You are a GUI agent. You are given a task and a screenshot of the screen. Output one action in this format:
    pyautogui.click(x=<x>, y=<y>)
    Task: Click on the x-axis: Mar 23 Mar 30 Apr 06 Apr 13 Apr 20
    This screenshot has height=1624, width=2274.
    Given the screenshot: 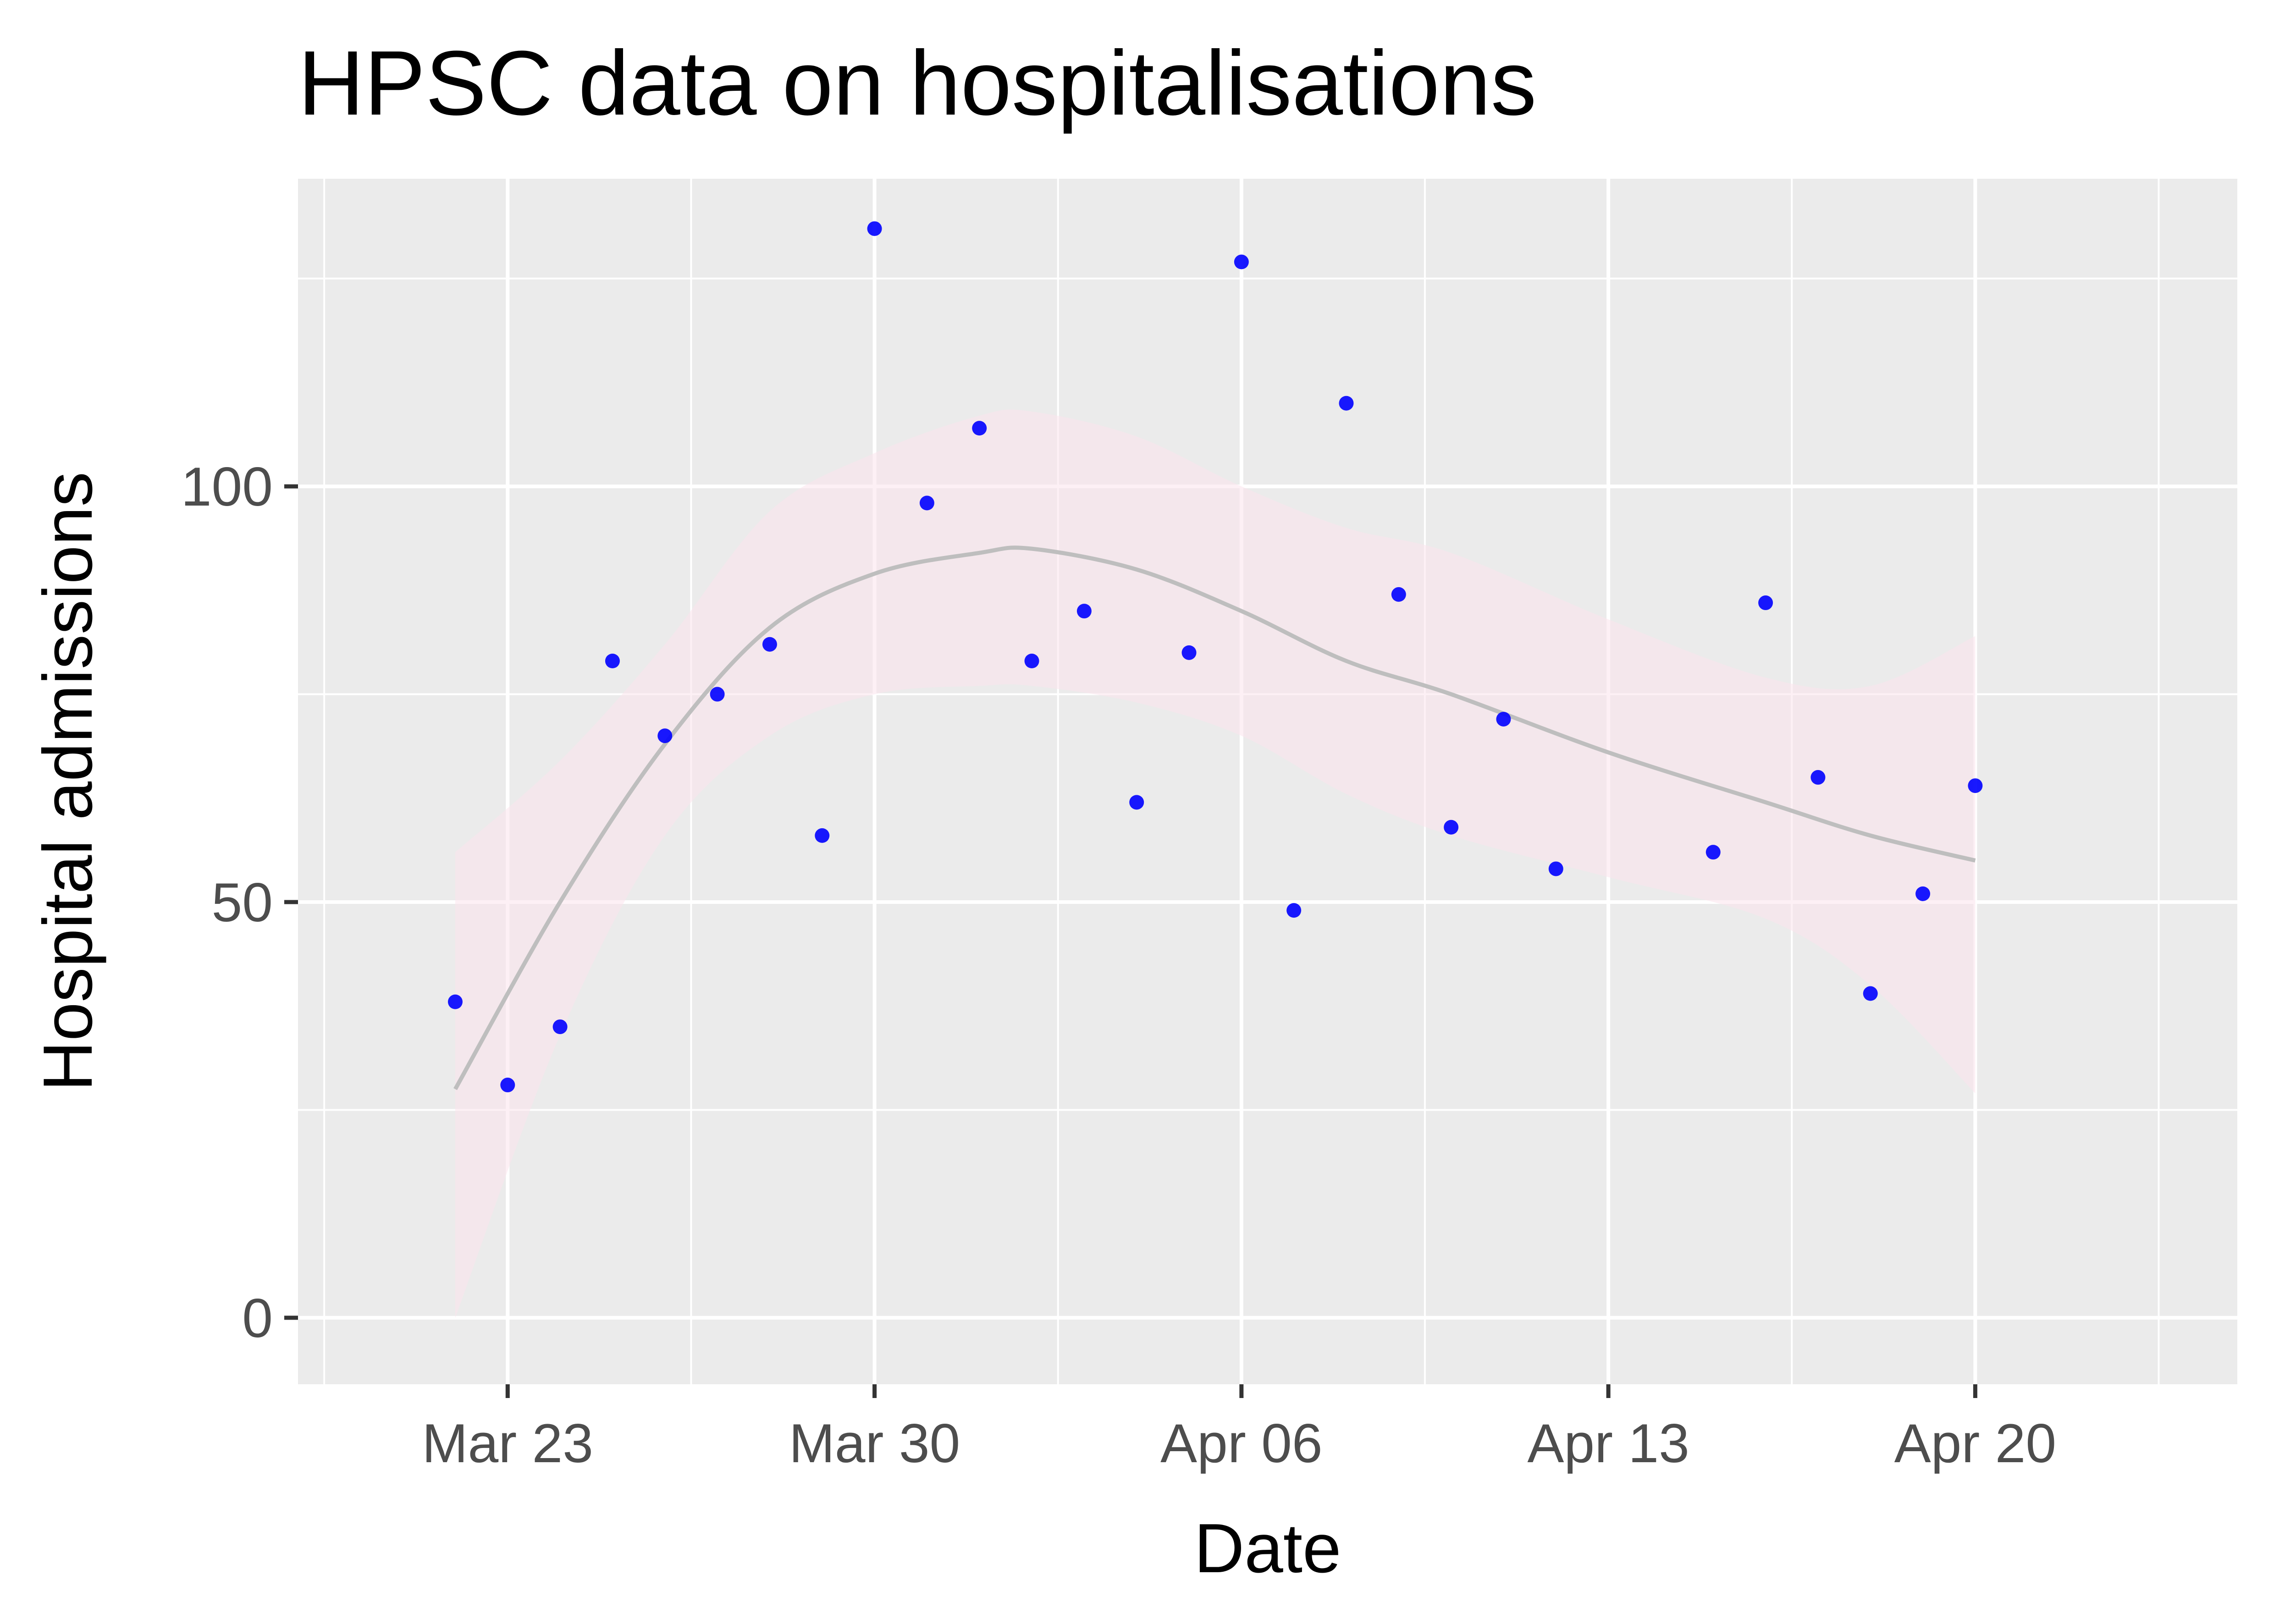 What is the action you would take?
    pyautogui.click(x=1239, y=1429)
    